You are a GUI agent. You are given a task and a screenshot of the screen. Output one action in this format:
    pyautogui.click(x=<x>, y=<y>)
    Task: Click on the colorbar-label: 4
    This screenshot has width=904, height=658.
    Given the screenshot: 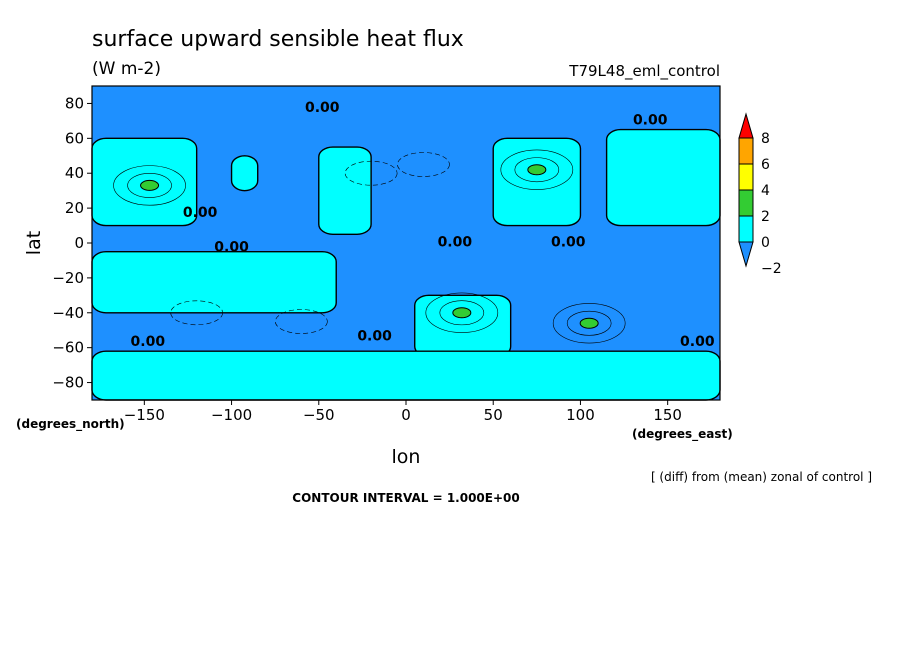 What is the action you would take?
    pyautogui.click(x=765, y=191)
    